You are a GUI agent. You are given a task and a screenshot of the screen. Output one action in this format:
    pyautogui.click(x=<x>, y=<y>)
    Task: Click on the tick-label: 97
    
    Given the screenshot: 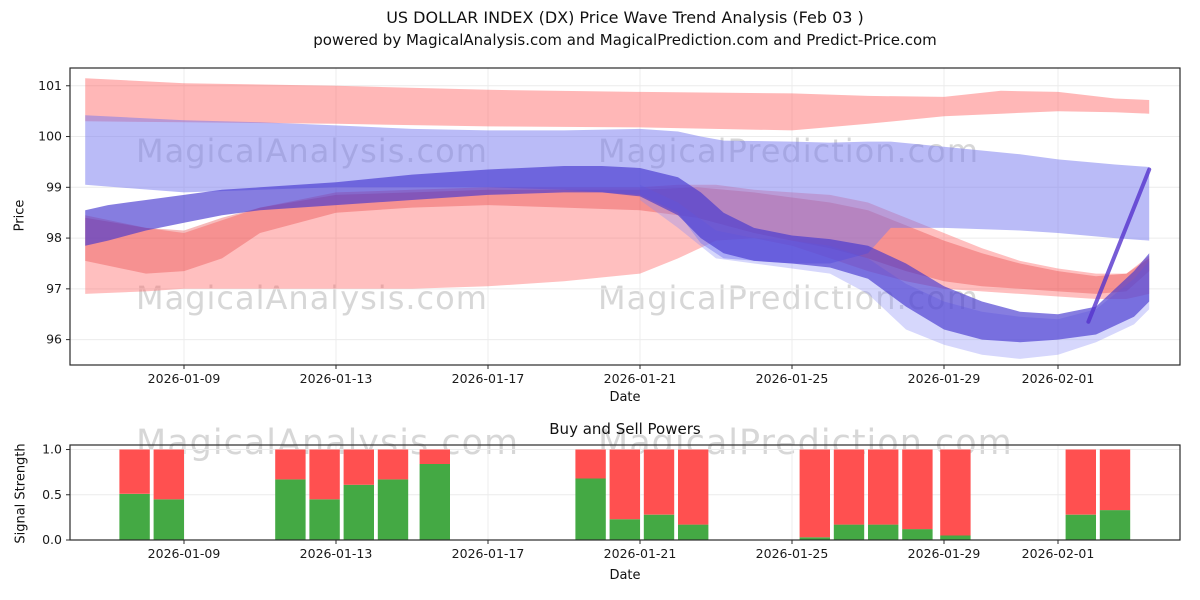 What is the action you would take?
    pyautogui.click(x=54, y=288)
    